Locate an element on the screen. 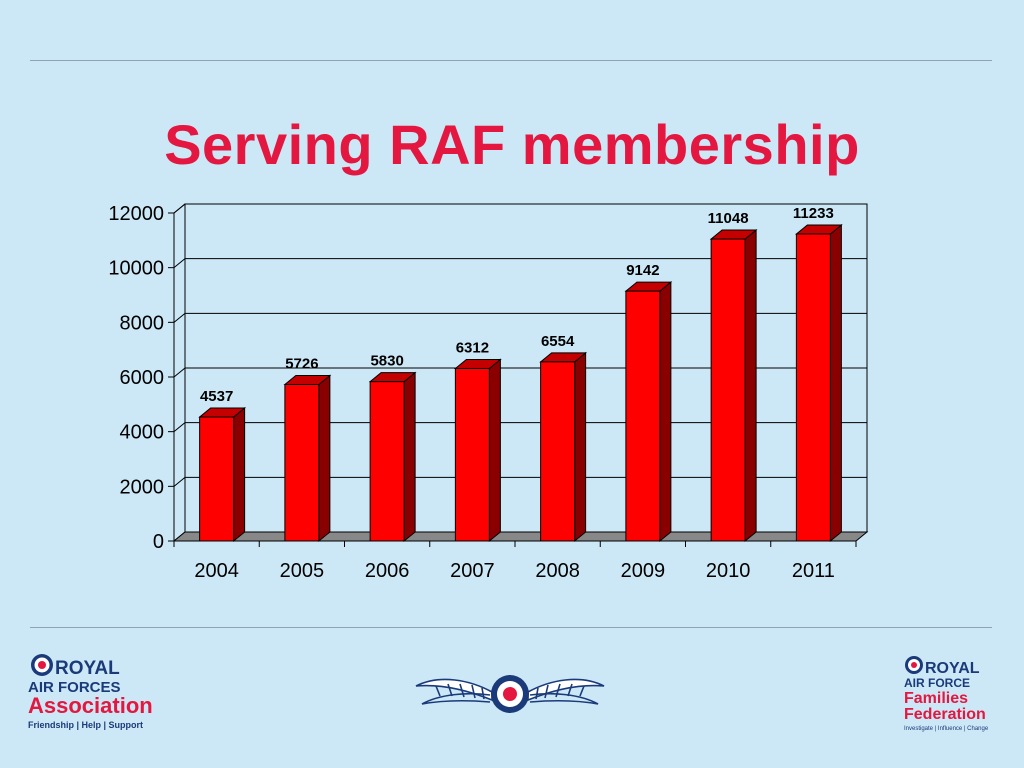 This screenshot has width=1024, height=768. data-label-2004: 4537 is located at coordinates (216, 396).